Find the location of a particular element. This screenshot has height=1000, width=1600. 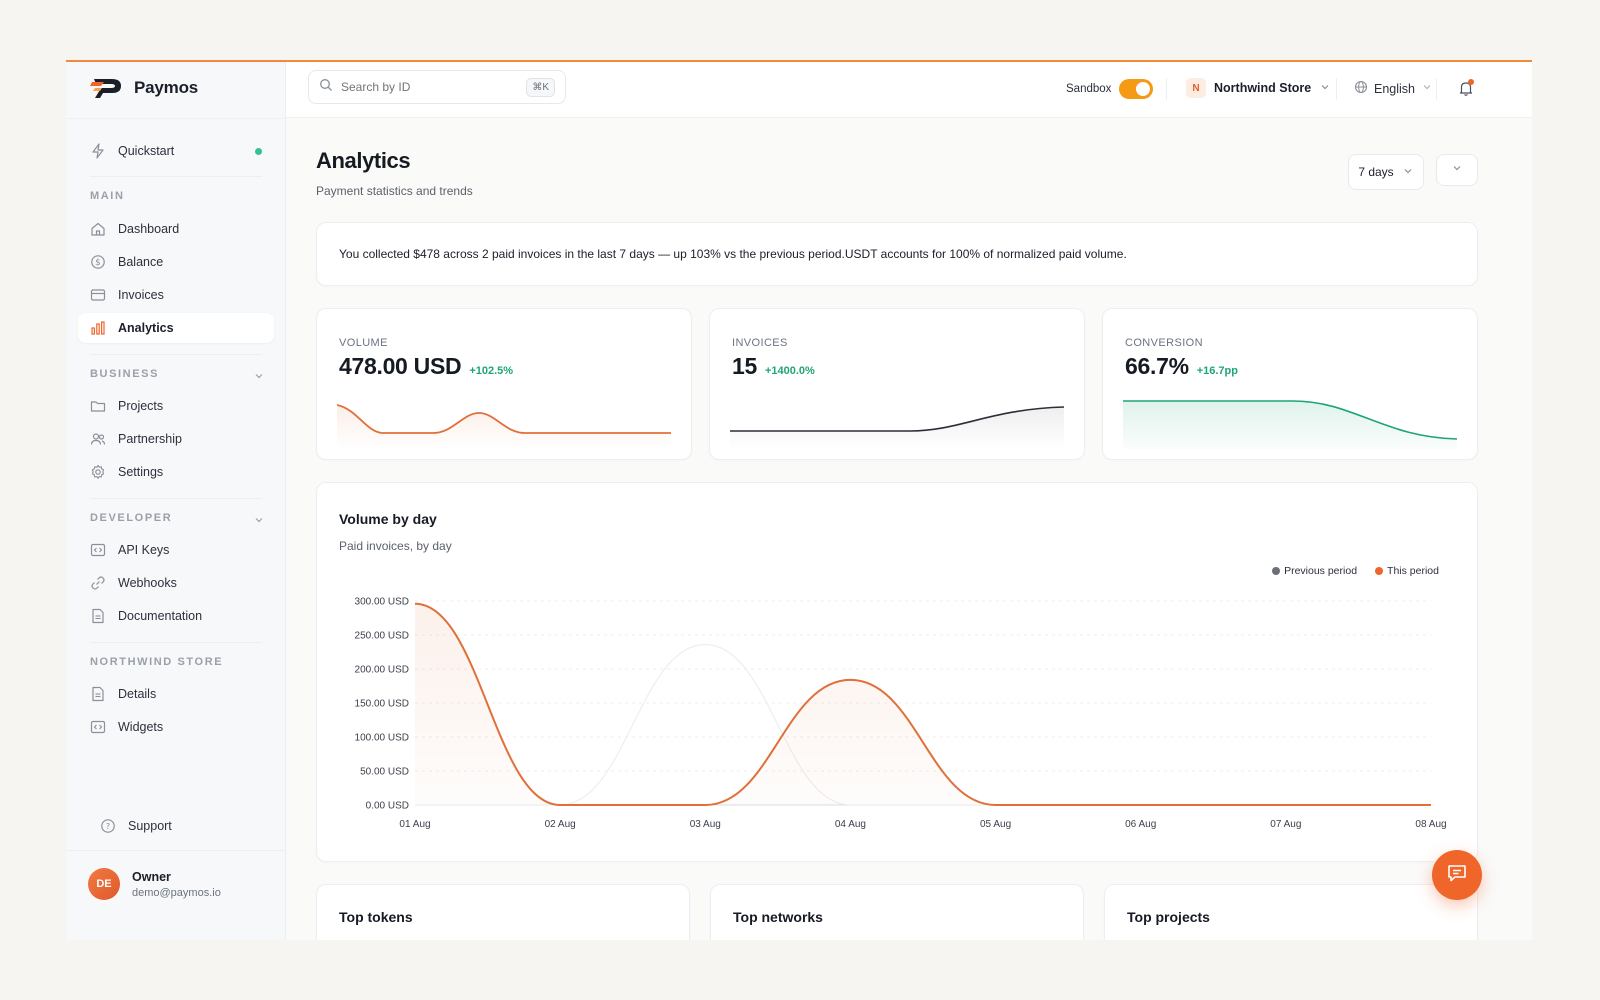

topbar: ⌘K Sandbox N Northwind Store English is located at coordinates (909, 90).